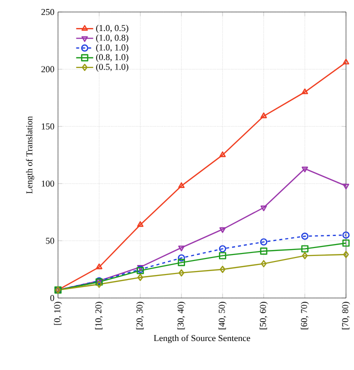  I want to click on y-tick-label: 200, so click(47, 69).